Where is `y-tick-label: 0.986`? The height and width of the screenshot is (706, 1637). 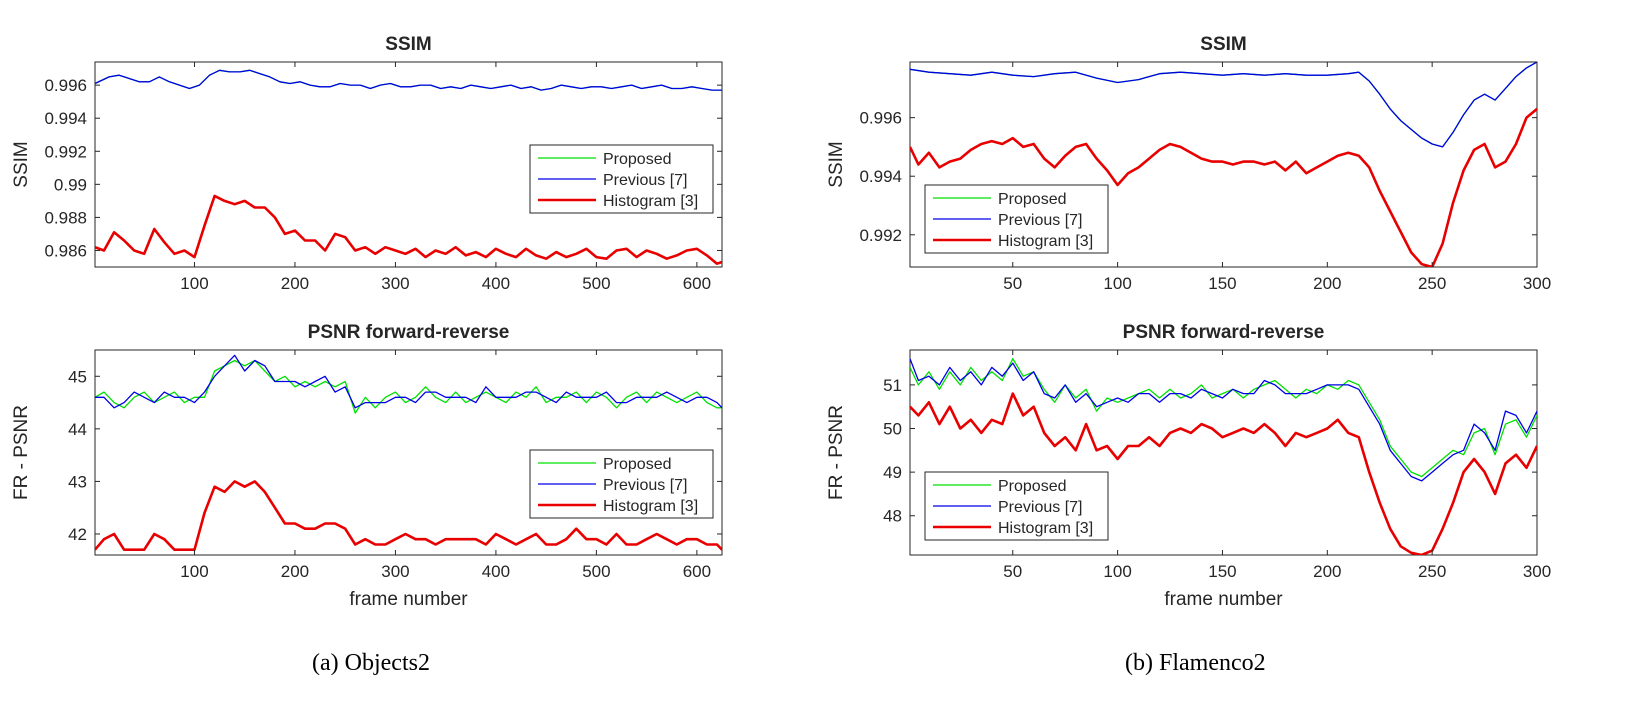
y-tick-label: 0.986 is located at coordinates (65, 250).